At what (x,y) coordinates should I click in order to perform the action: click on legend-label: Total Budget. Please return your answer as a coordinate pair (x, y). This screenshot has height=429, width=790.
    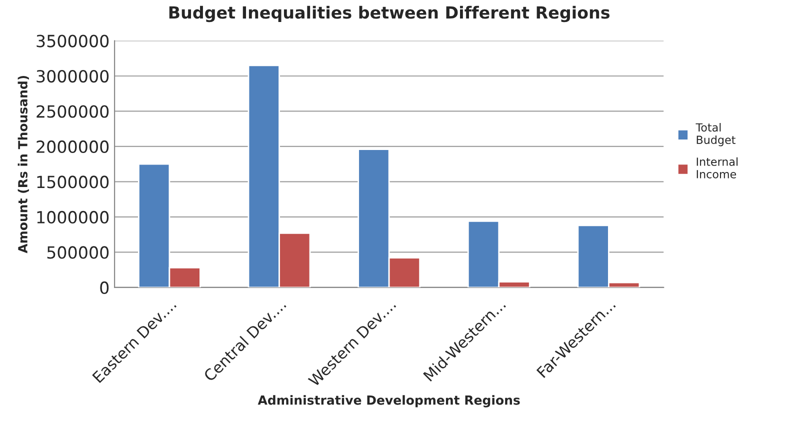
    Looking at the image, I should click on (716, 134).